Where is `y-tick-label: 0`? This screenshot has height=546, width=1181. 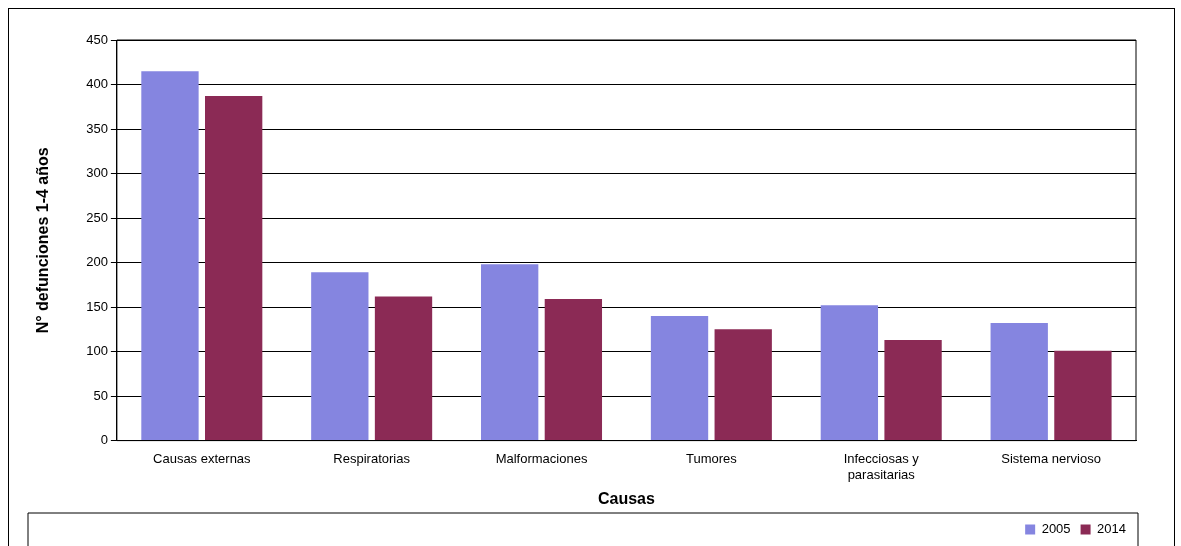 y-tick-label: 0 is located at coordinates (104, 440).